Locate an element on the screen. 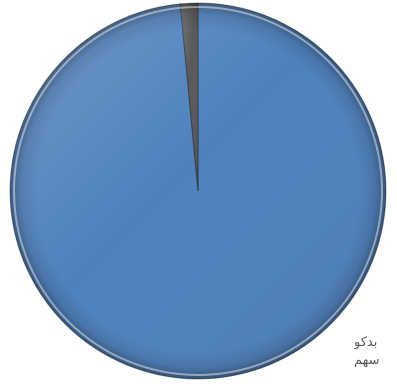  legend-entry-badco: بدكو is located at coordinates (366, 342).